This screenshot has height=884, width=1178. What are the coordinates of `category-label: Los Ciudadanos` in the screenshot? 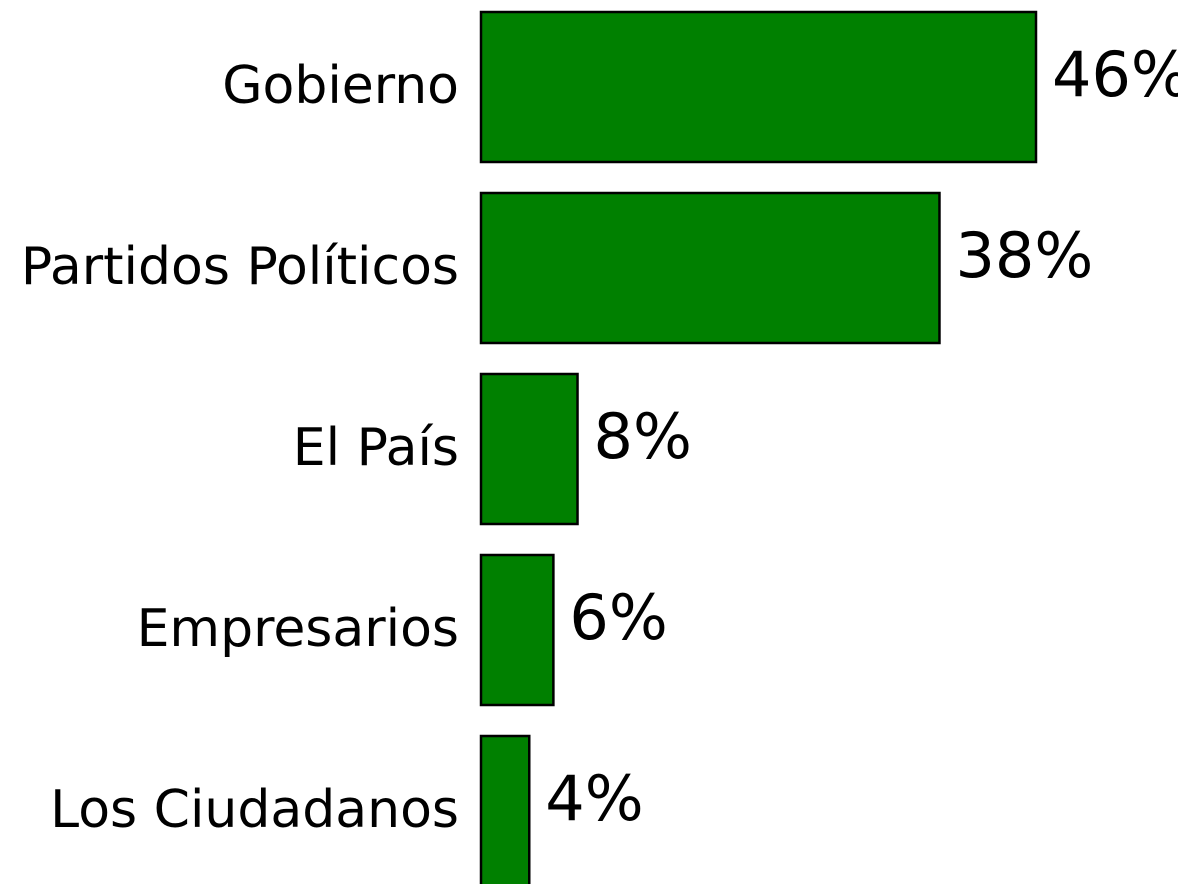 It's located at (254, 810).